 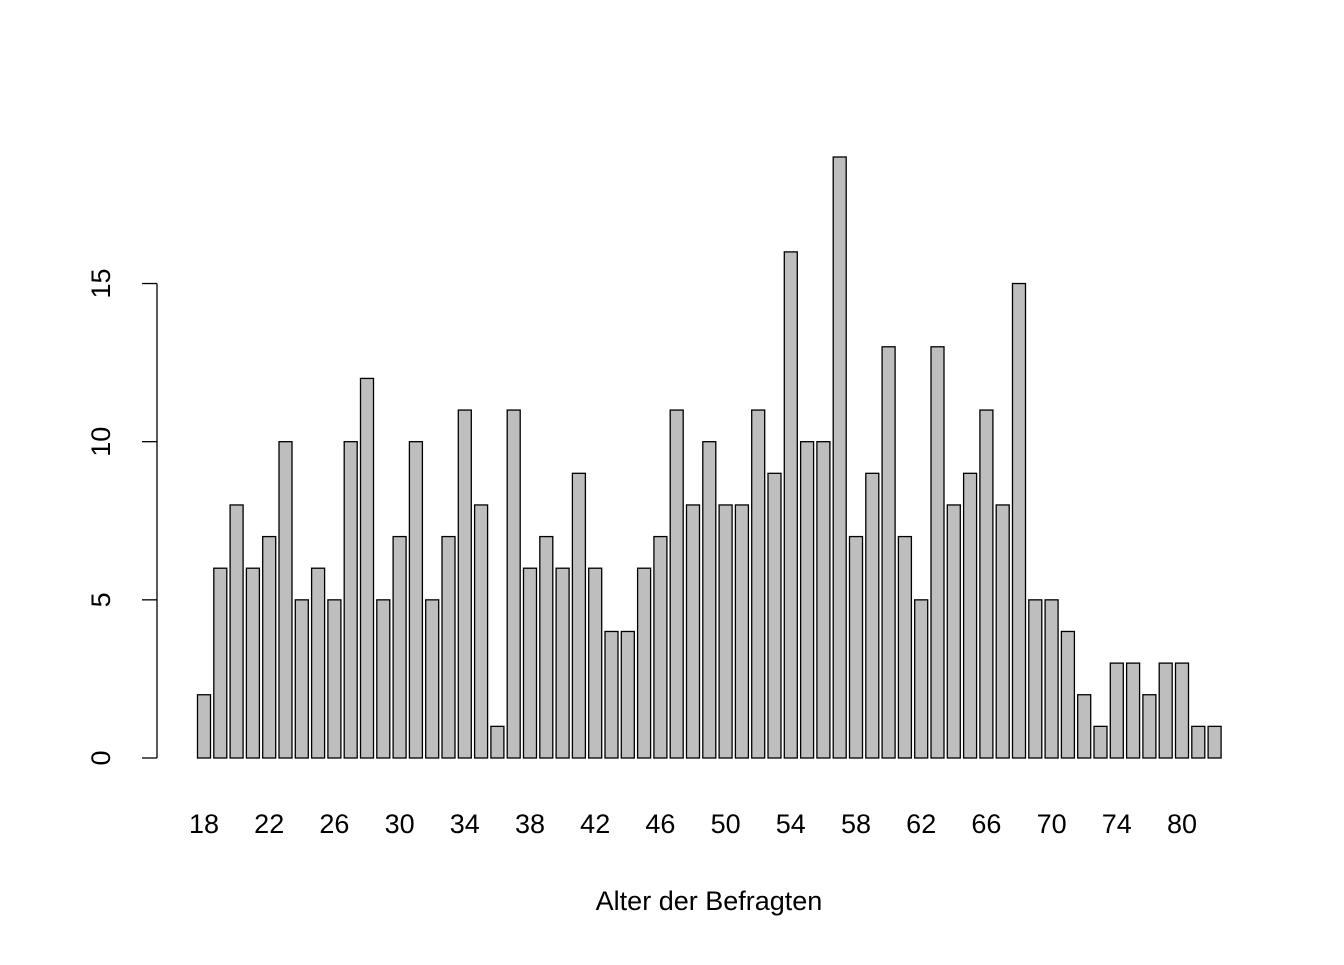 I want to click on x-tick-label: 30, so click(x=400, y=824).